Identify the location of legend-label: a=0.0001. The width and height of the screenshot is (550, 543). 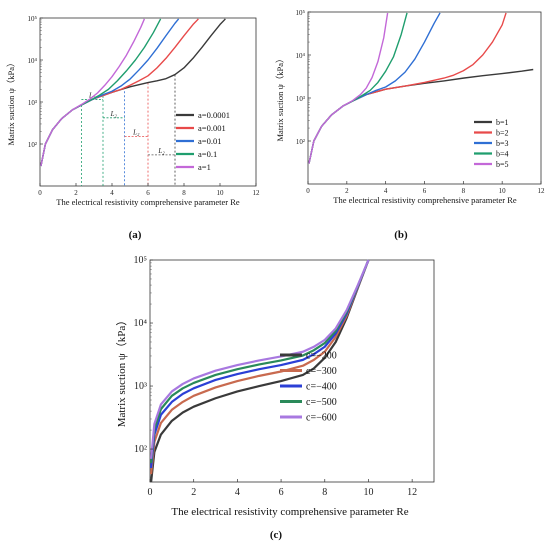
(214, 115).